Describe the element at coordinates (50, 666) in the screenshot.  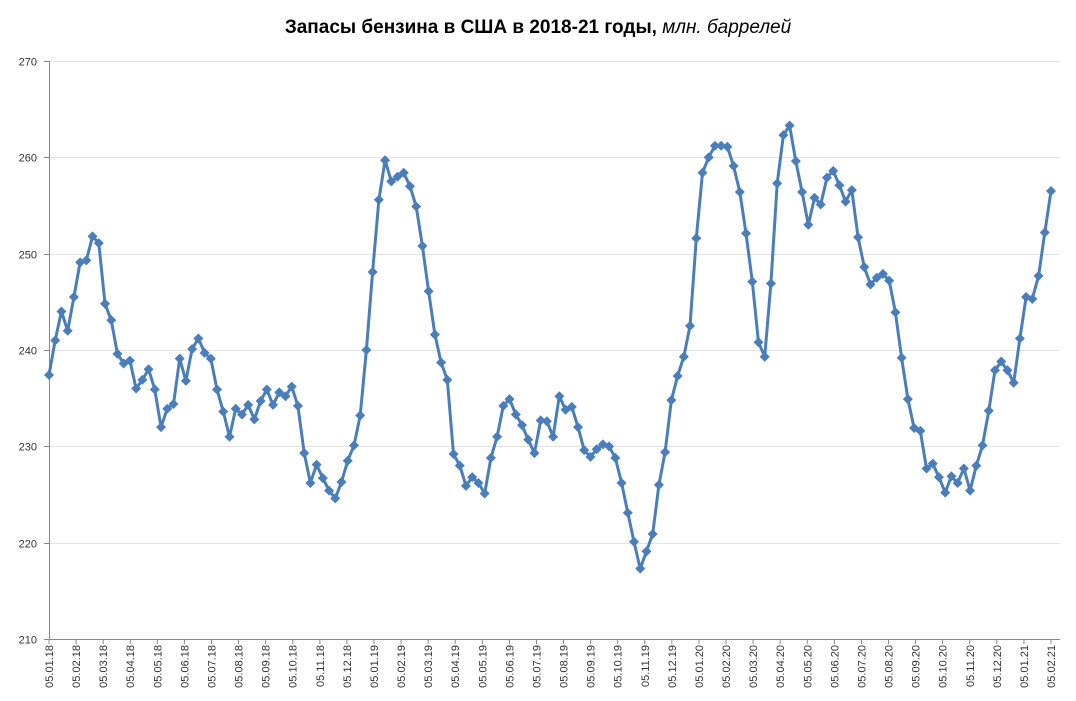
I see `x-tick-label: 05.01.18` at that location.